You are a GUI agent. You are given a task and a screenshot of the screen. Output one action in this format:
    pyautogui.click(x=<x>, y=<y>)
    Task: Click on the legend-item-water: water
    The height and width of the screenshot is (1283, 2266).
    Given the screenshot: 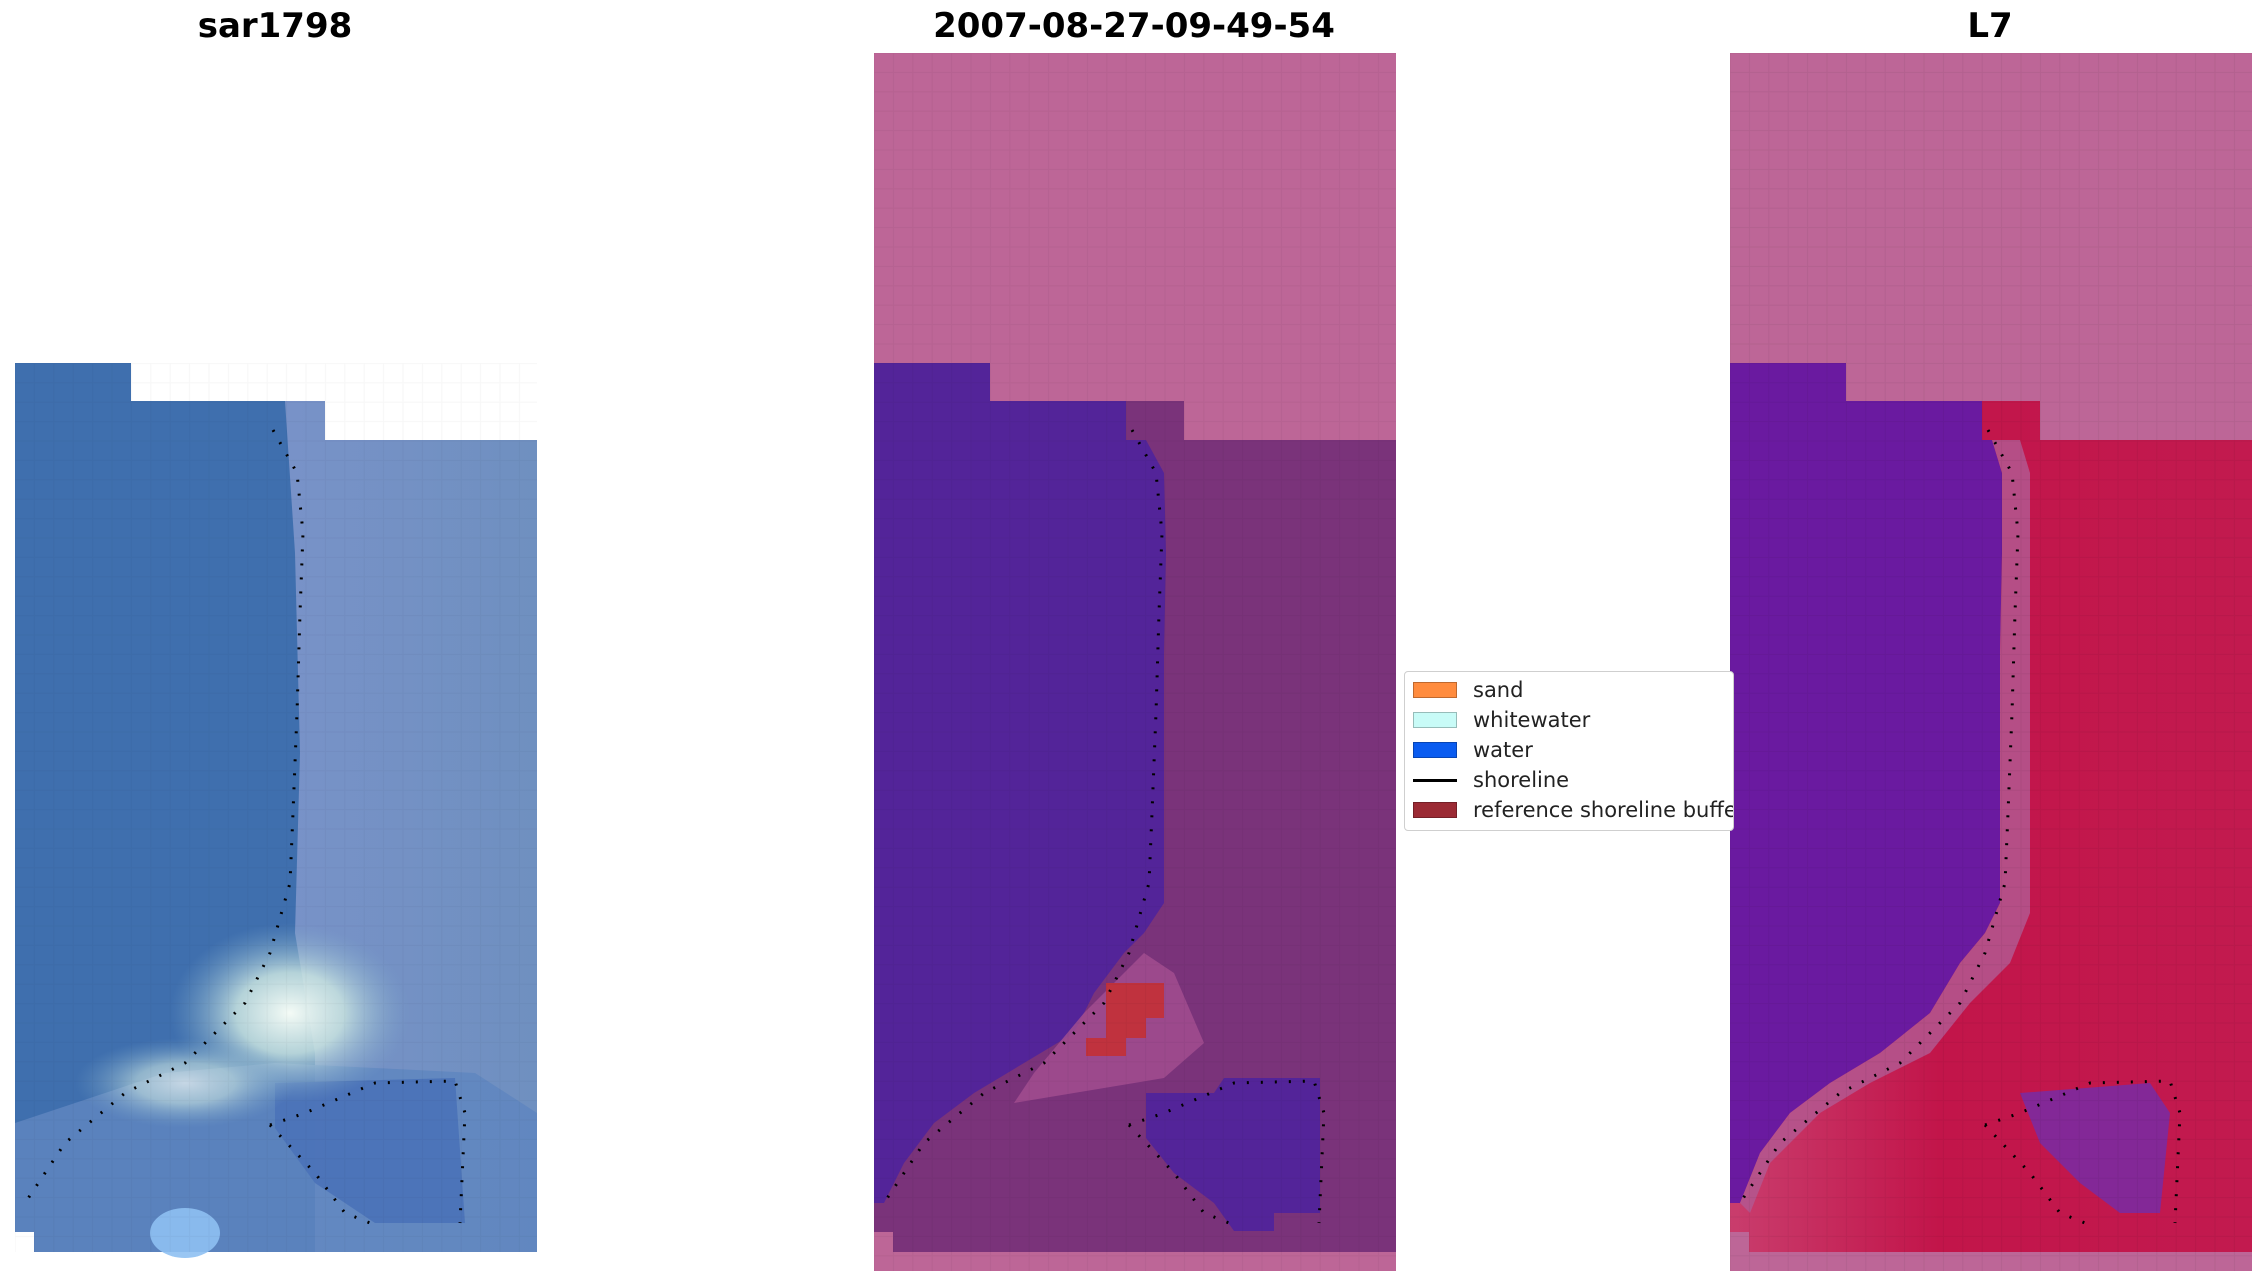 What is the action you would take?
    pyautogui.click(x=1469, y=750)
    